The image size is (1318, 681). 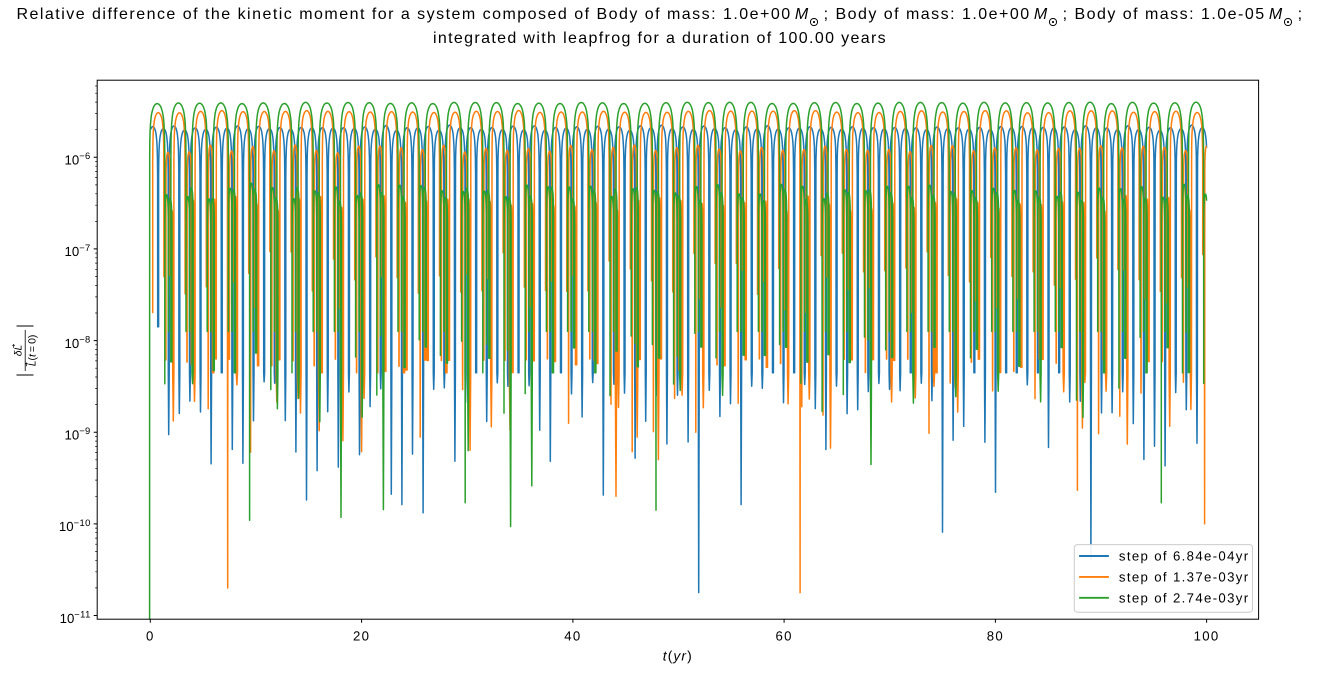 I want to click on svg-text: δL, so click(x=19, y=351).